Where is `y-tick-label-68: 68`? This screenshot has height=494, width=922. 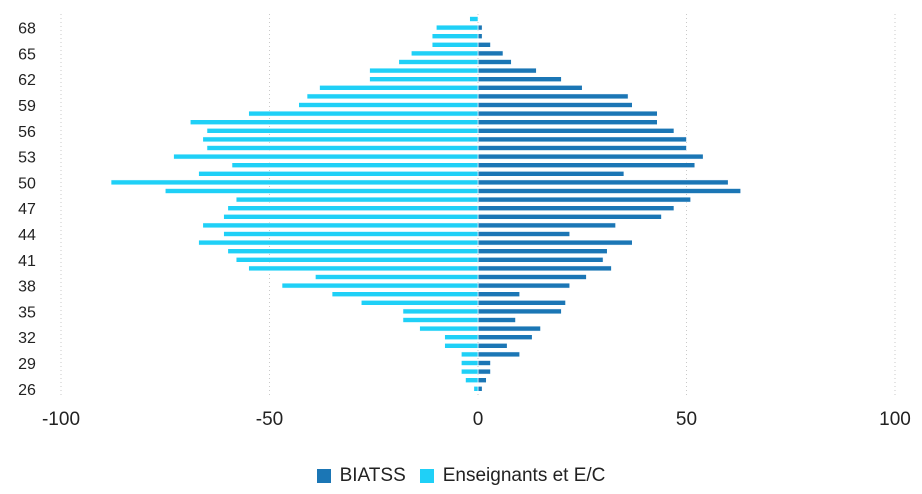 y-tick-label-68: 68 is located at coordinates (27, 29).